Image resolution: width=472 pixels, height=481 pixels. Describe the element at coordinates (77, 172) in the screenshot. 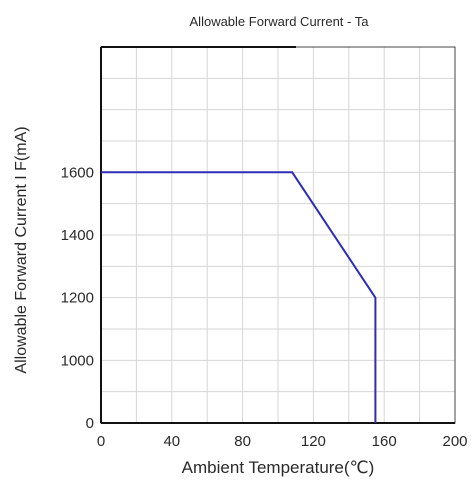

I see `y-tick-label: 1600` at that location.